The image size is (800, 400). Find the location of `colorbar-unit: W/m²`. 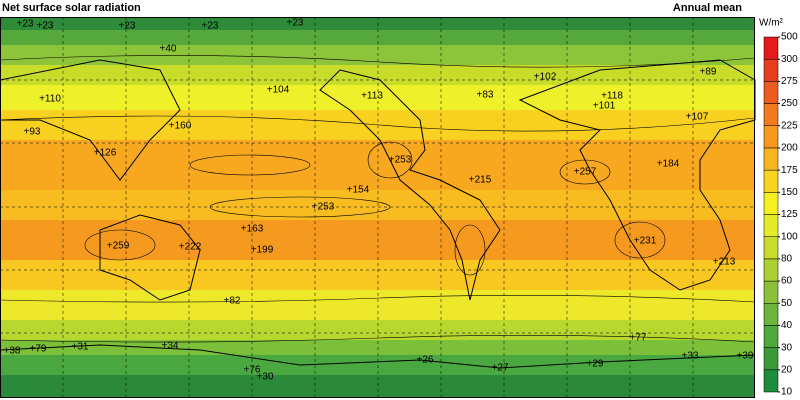

colorbar-unit: W/m² is located at coordinates (771, 23).